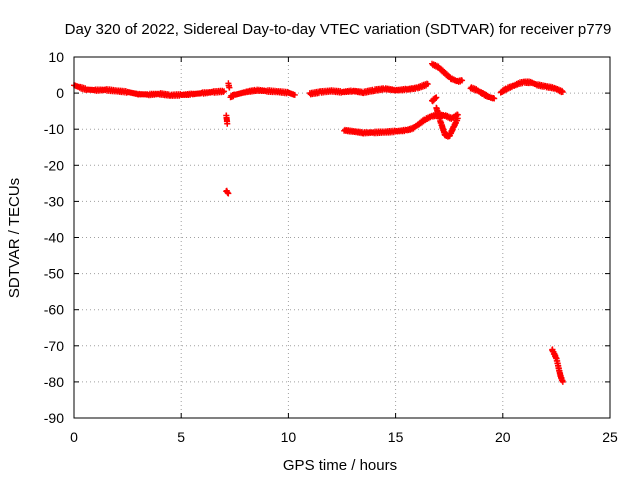  What do you see at coordinates (54, 129) in the screenshot?
I see `y-tick-label: -10` at bounding box center [54, 129].